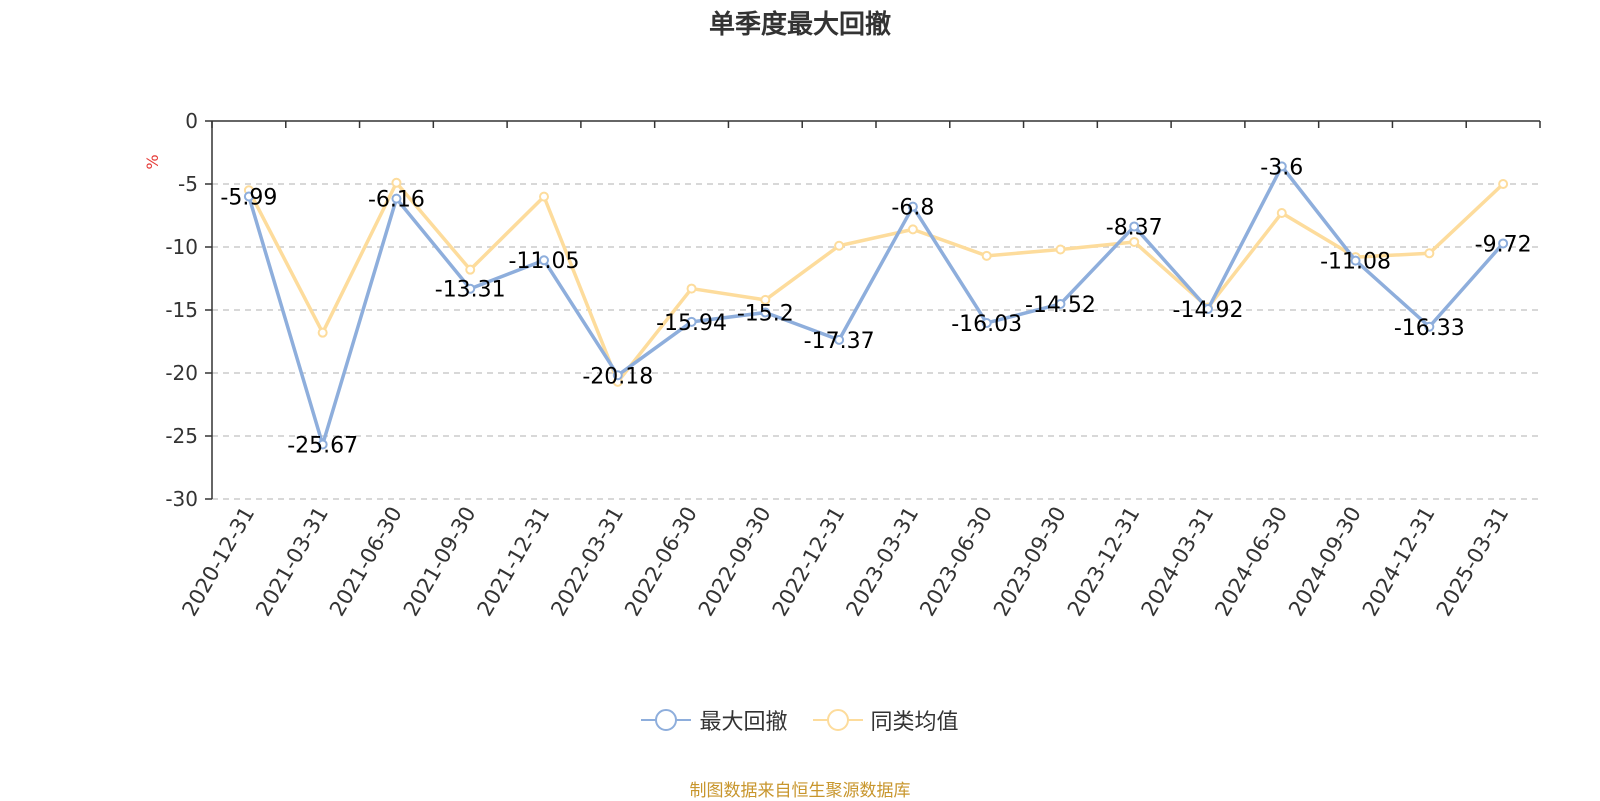  What do you see at coordinates (661, 562) in the screenshot?
I see `x-tick-label: 2022-06-30` at bounding box center [661, 562].